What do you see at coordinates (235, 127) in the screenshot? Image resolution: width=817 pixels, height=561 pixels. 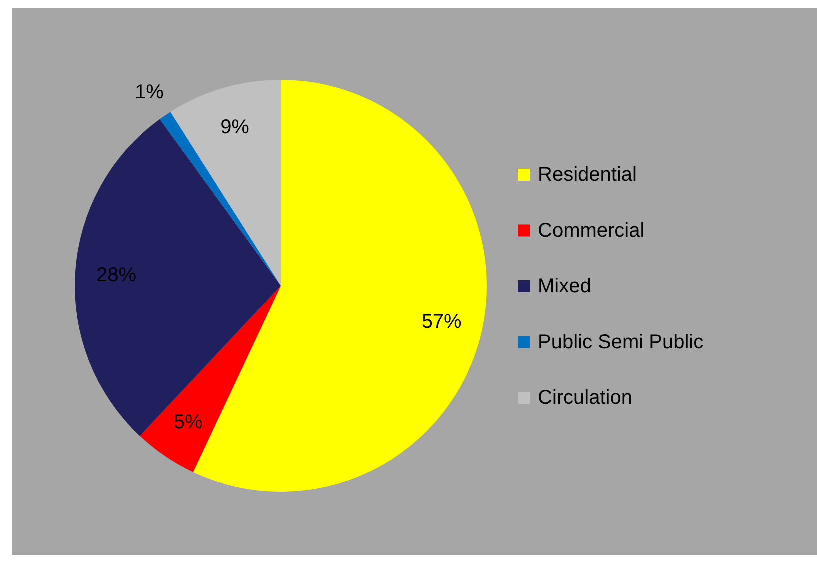 I see `data-label: 9%` at bounding box center [235, 127].